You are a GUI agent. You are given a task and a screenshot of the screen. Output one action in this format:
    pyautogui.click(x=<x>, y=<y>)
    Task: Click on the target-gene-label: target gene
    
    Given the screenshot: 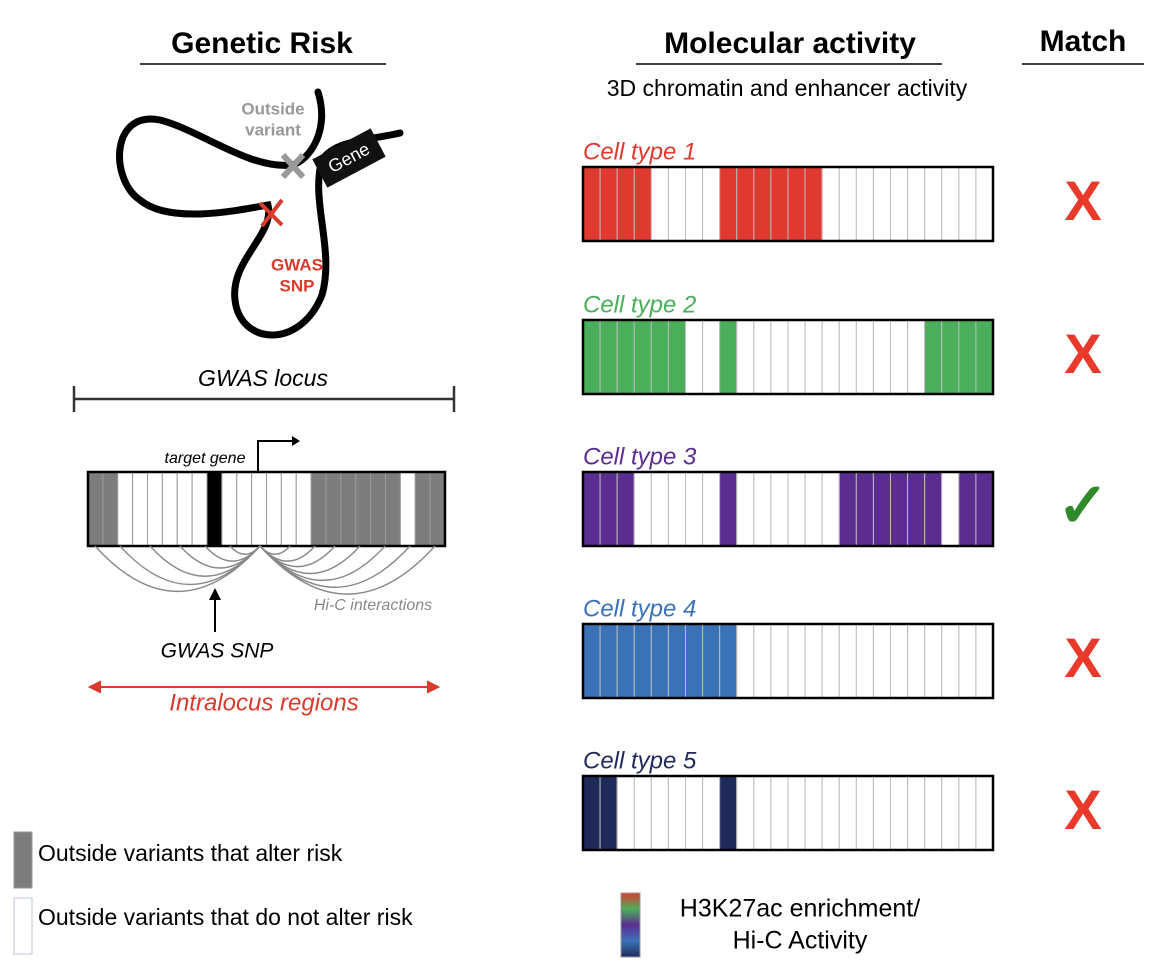 What is the action you would take?
    pyautogui.click(x=205, y=458)
    